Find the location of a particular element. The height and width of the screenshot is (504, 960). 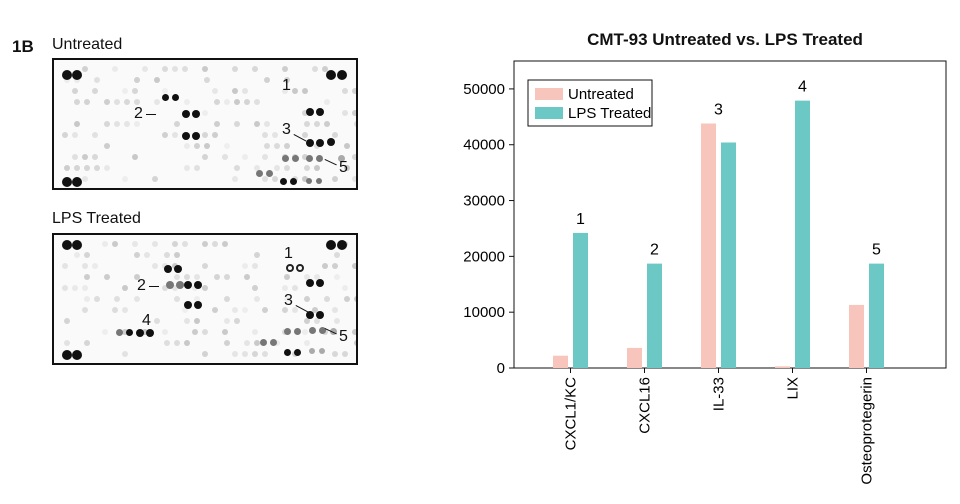

x-tick-label: LIX is located at coordinates (793, 388).